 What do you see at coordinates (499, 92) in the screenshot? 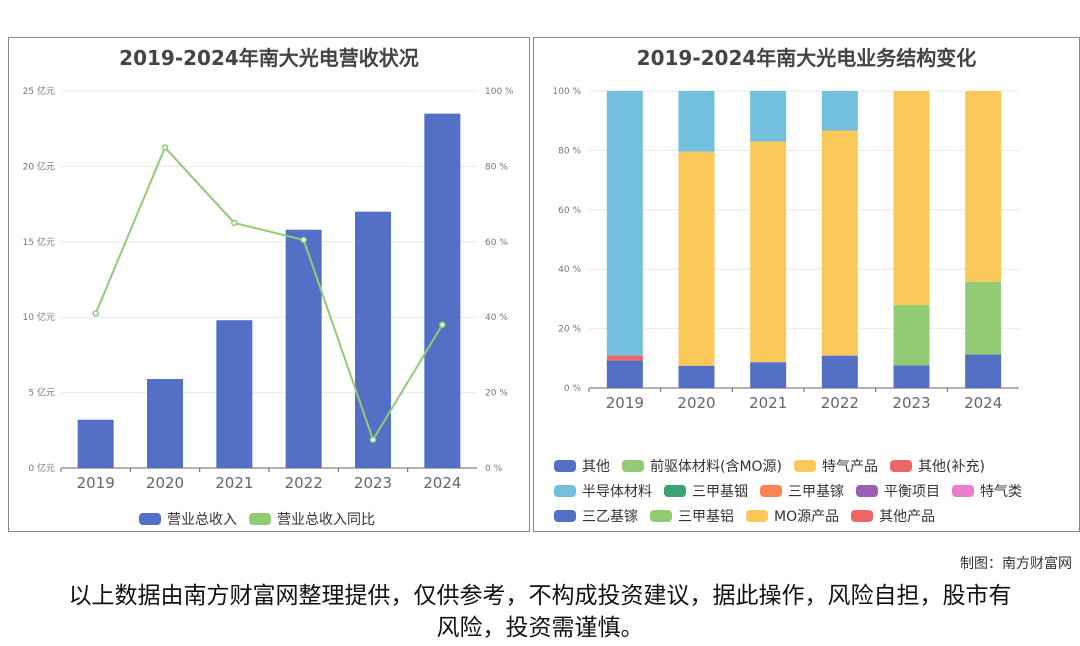
I see `y-right-tick: 100 %` at bounding box center [499, 92].